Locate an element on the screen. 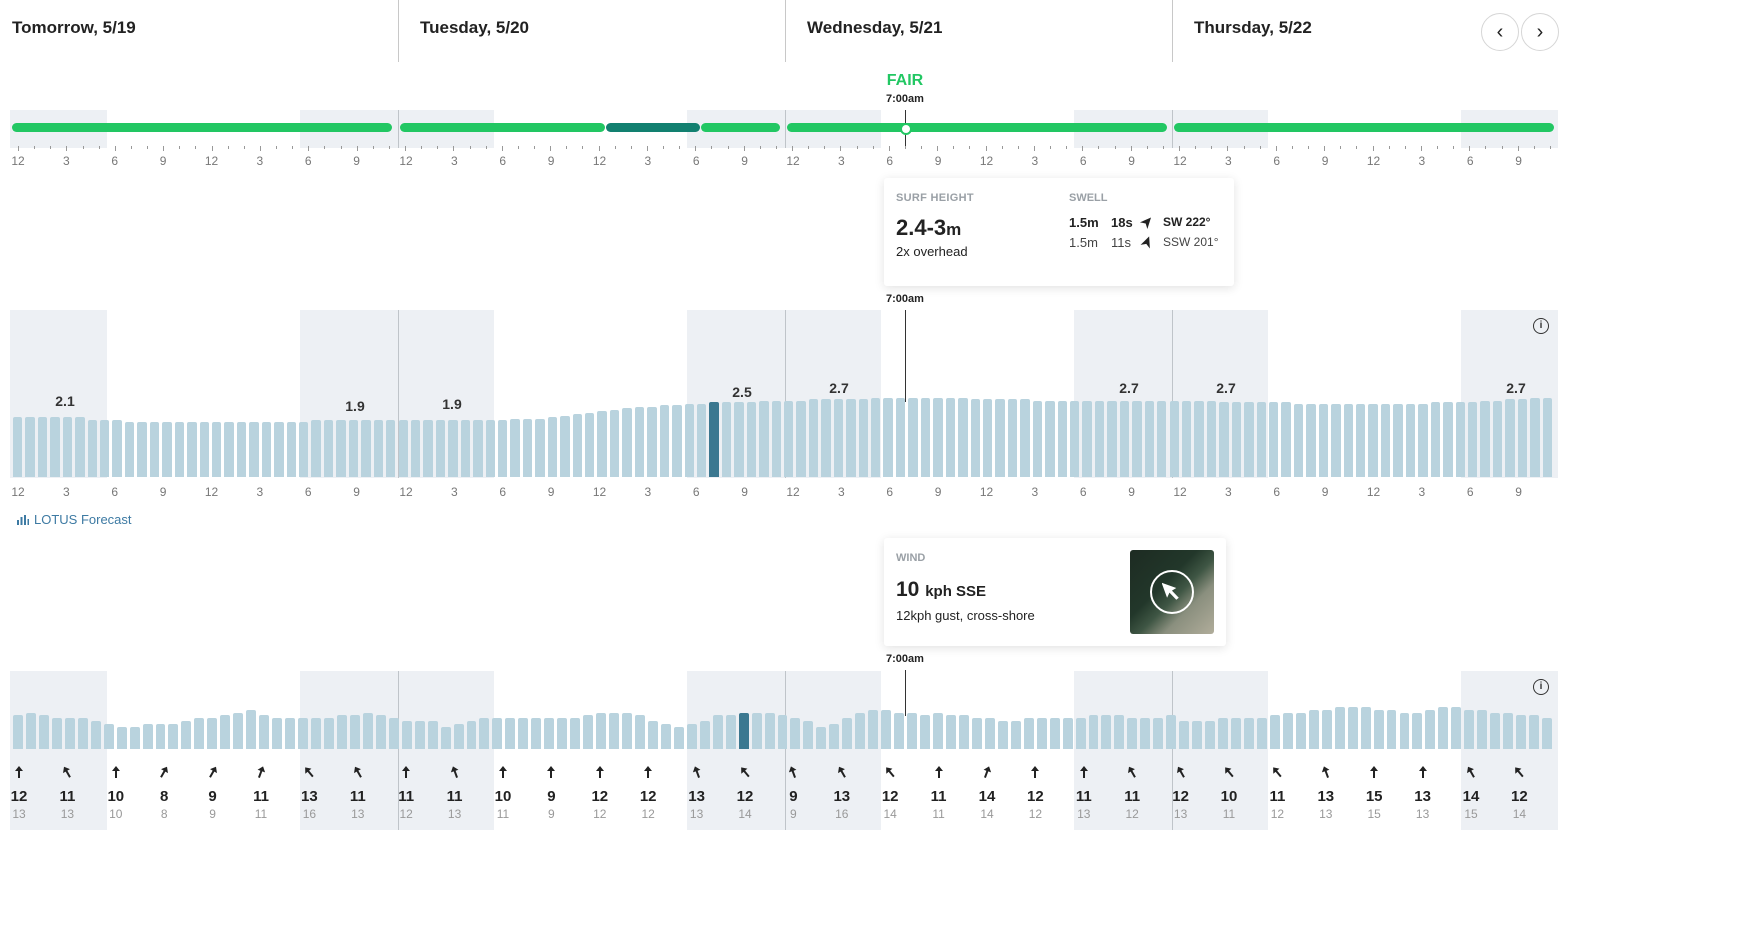 Image resolution: width=1764 pixels, height=934 pixels. lotus-forecast-link: LOTUS Forecast is located at coordinates (74, 519).